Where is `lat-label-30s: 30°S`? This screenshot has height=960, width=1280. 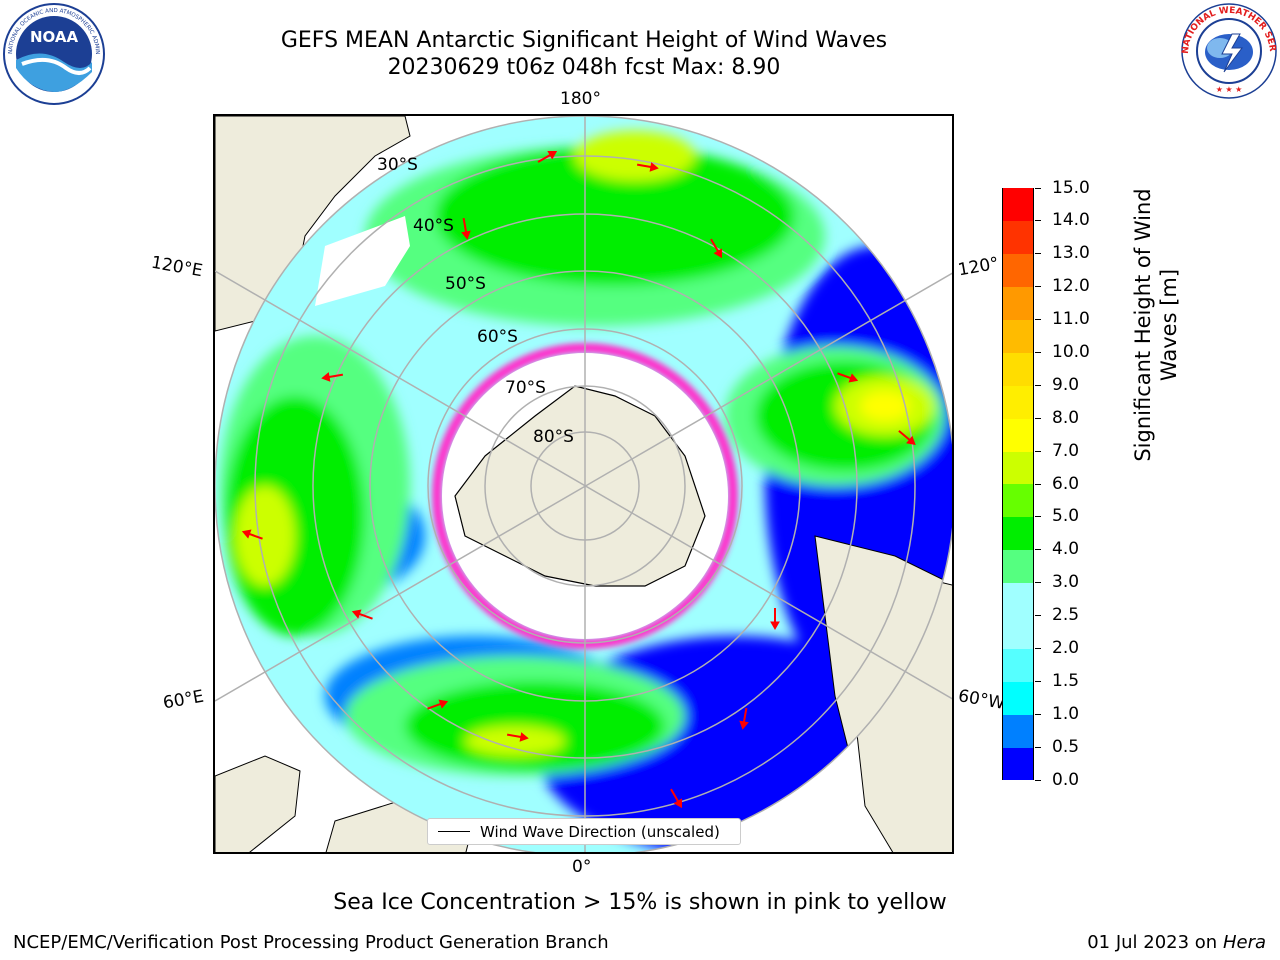 lat-label-30s: 30°S is located at coordinates (397, 165).